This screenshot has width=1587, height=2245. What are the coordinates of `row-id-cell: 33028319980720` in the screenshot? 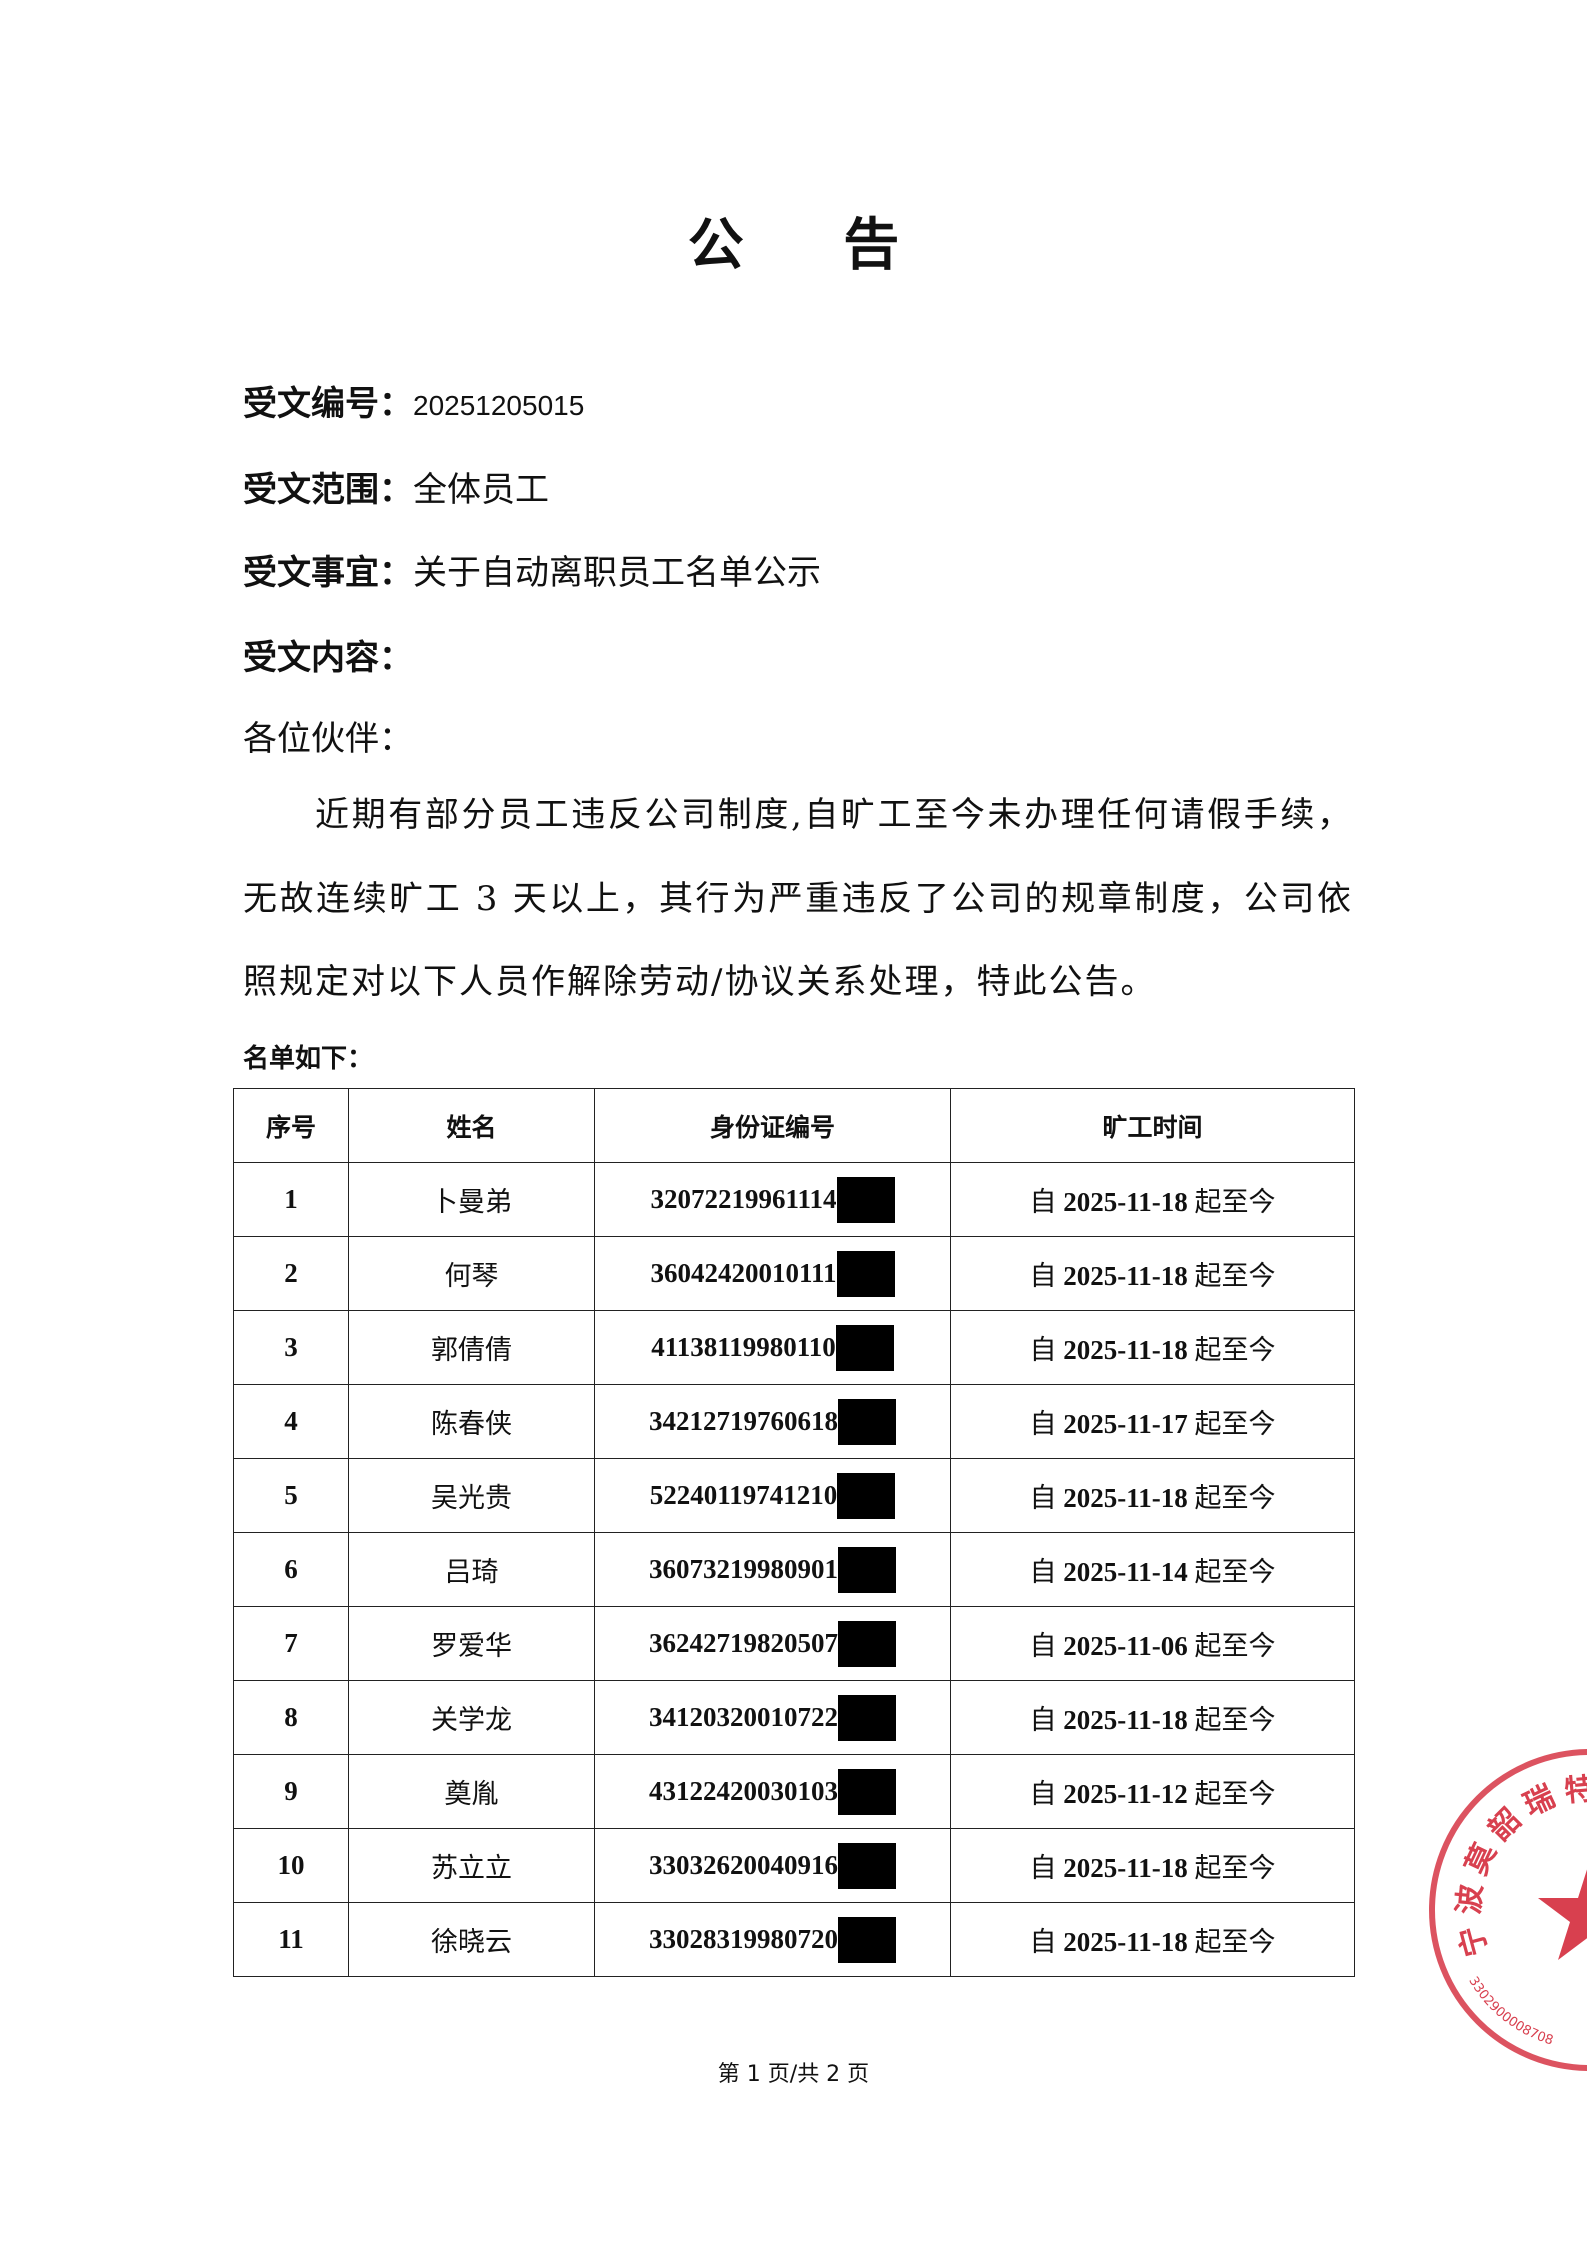 It's located at (772, 1939).